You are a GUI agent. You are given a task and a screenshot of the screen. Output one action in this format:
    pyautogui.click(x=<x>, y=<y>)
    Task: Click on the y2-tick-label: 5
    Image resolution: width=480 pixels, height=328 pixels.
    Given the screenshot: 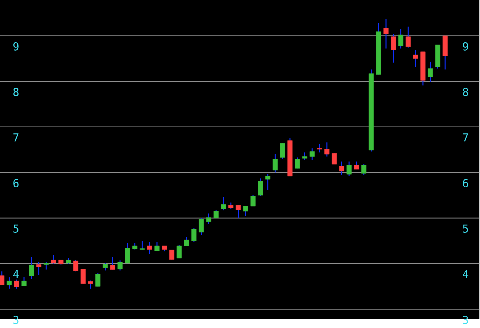 What is the action you would take?
    pyautogui.click(x=465, y=229)
    